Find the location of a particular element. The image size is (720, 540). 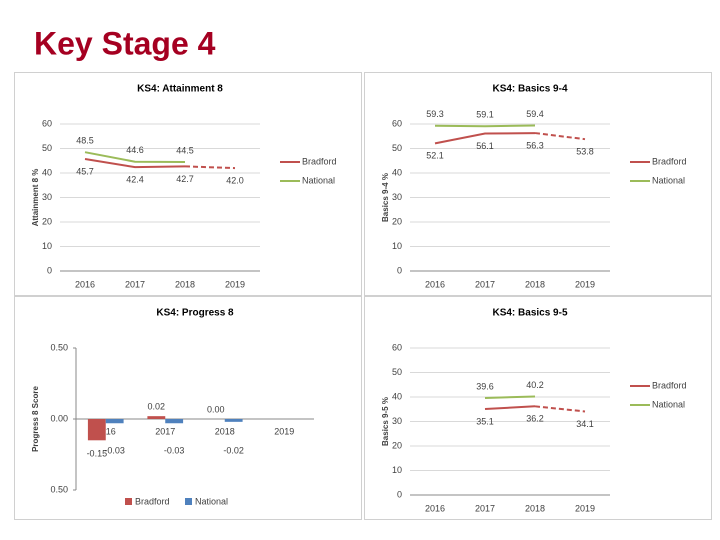

y-tick-label: 0.00 is located at coordinates (59, 418).